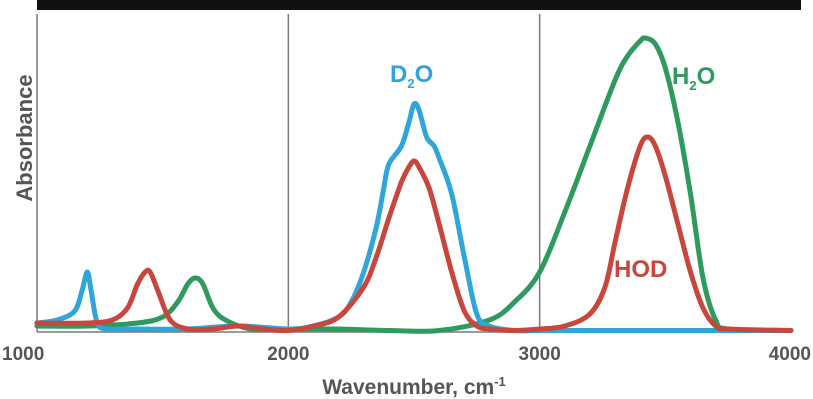 The width and height of the screenshot is (813, 399). I want to click on series-label-h2o-sub: 2, so click(692, 85).